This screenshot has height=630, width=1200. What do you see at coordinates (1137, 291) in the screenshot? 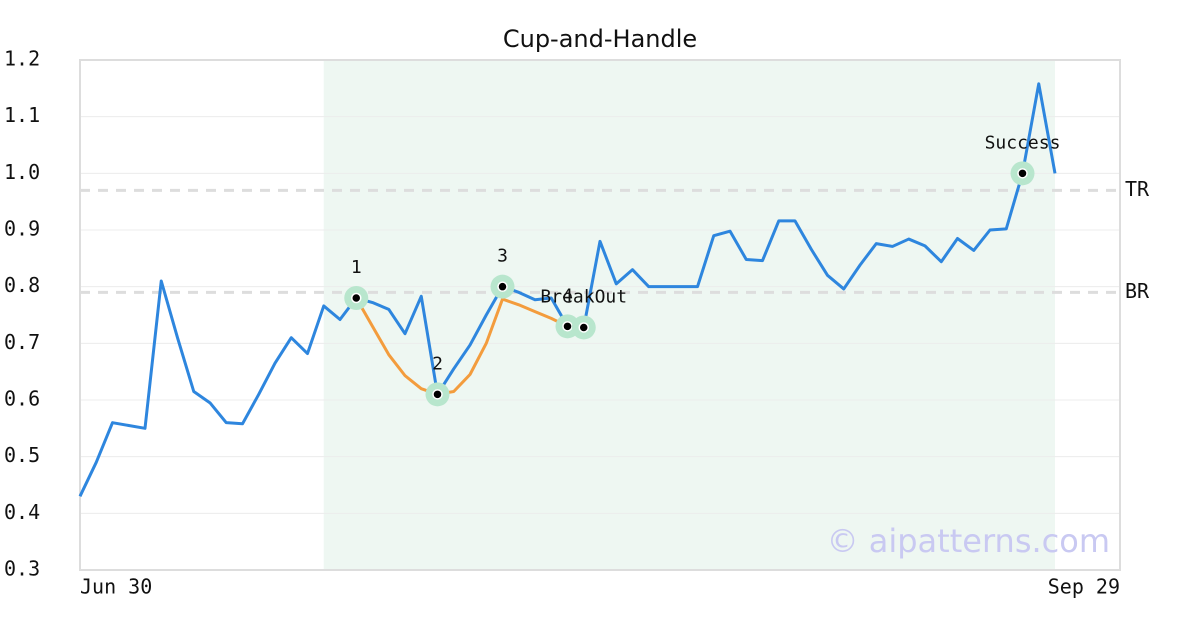
I see `level-label: BR` at bounding box center [1137, 291].